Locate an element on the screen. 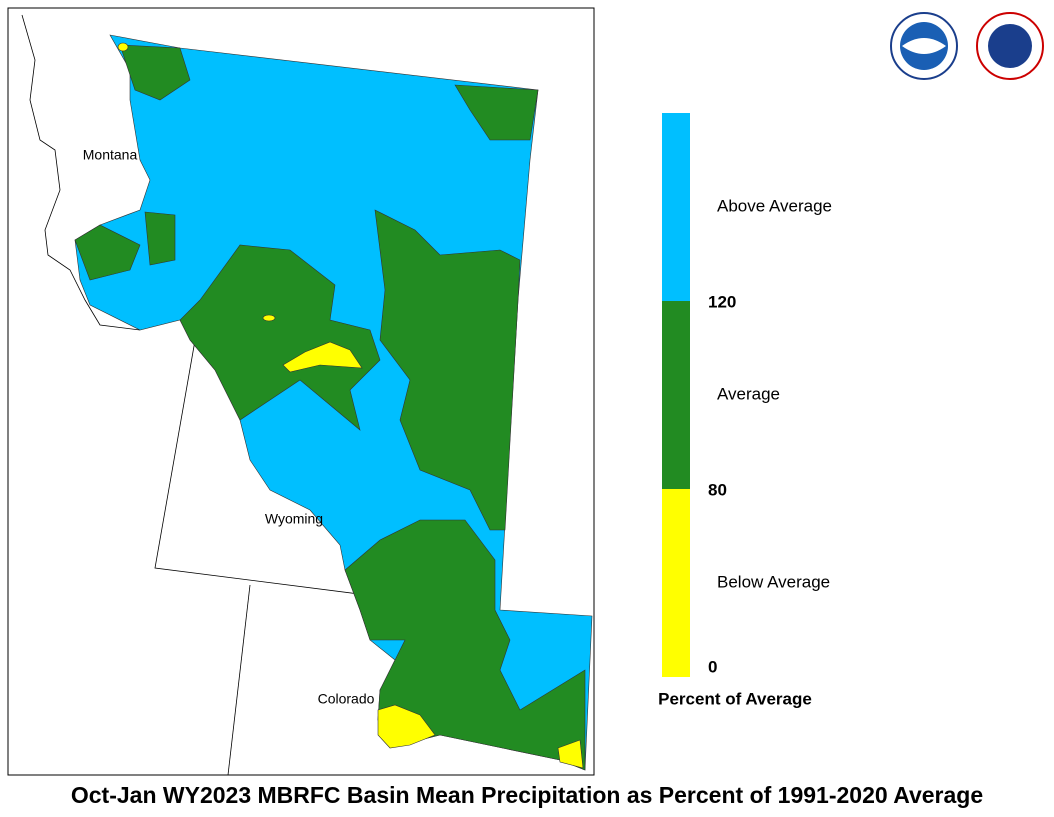 This screenshot has width=1054, height=817. state-label: Montana is located at coordinates (110, 155).